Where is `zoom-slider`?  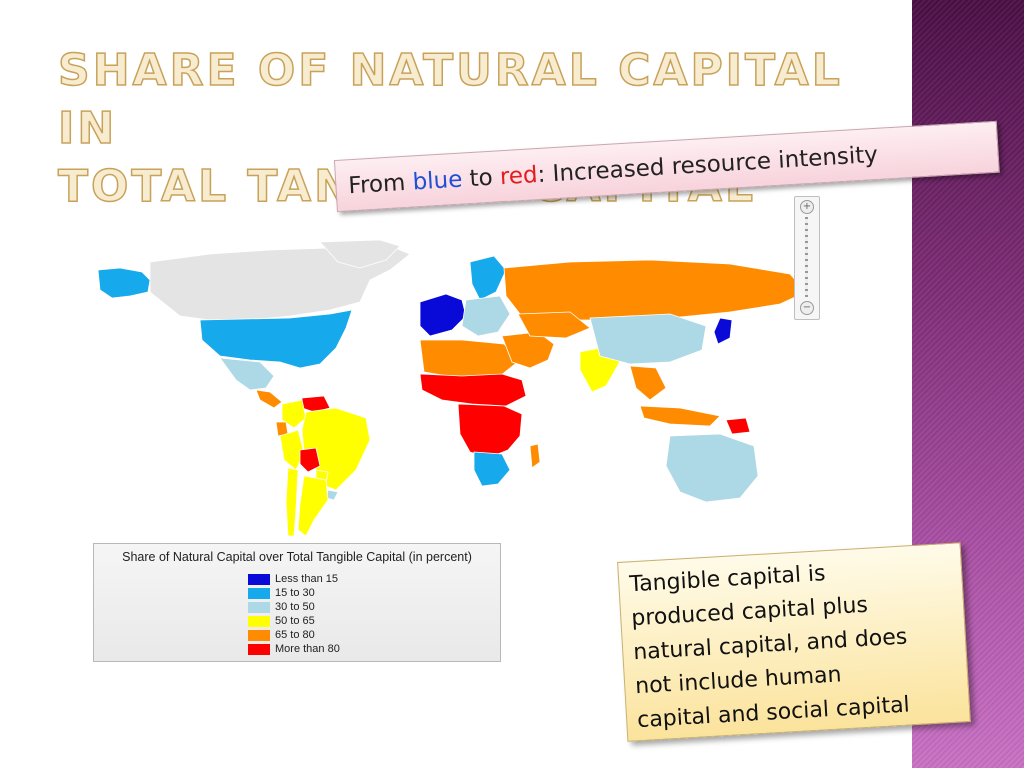
zoom-slider is located at coordinates (806, 257).